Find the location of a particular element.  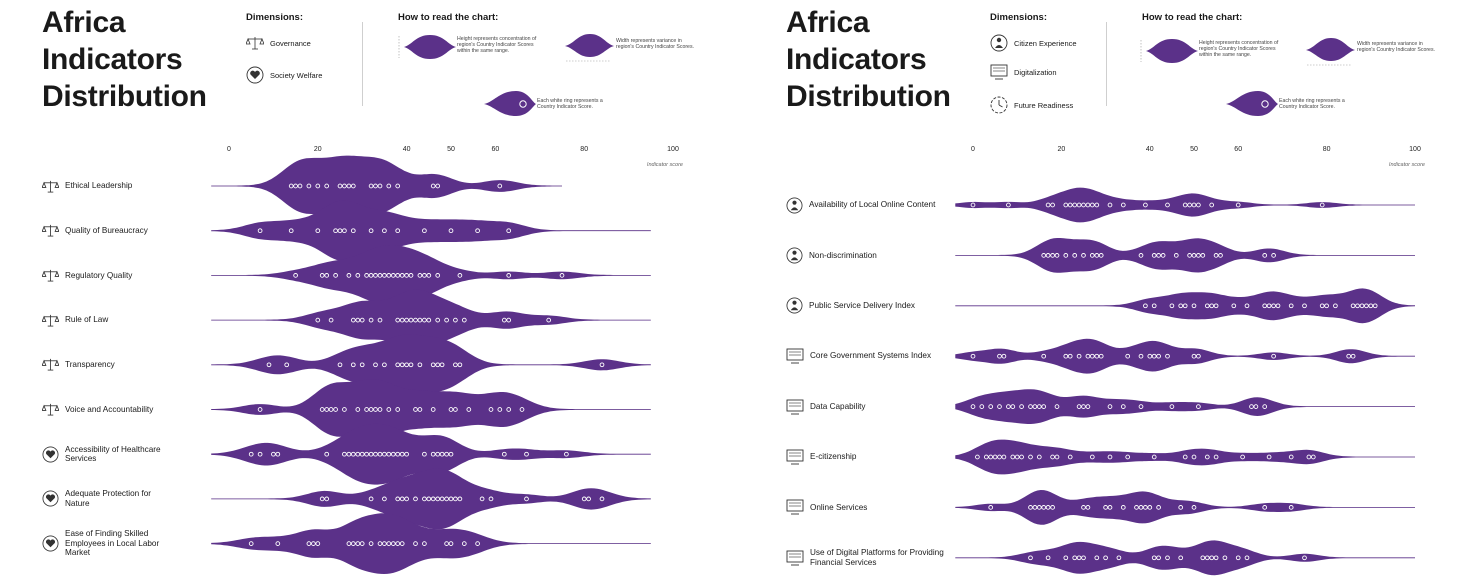

dimension-society-welfare: Society Welfare is located at coordinates (284, 75).